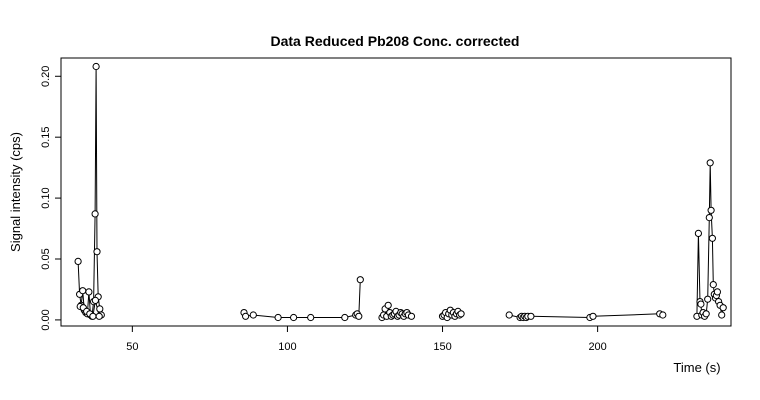 The image size is (760, 400). Describe the element at coordinates (132, 347) in the screenshot. I see `x-tick-label: 50` at that location.